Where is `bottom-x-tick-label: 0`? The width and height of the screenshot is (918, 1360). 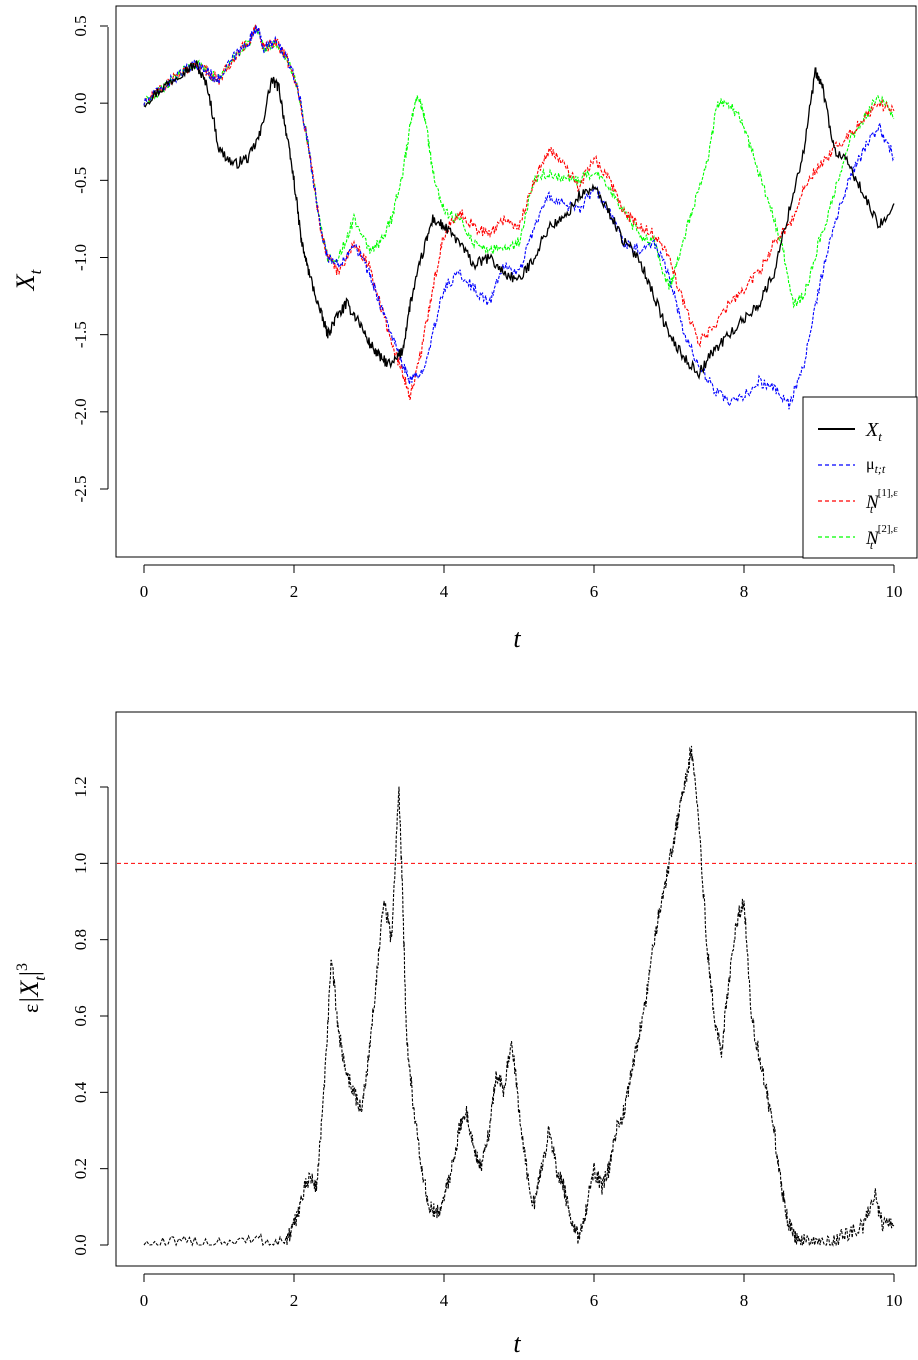
bottom-x-tick-label: 0 is located at coordinates (144, 1300).